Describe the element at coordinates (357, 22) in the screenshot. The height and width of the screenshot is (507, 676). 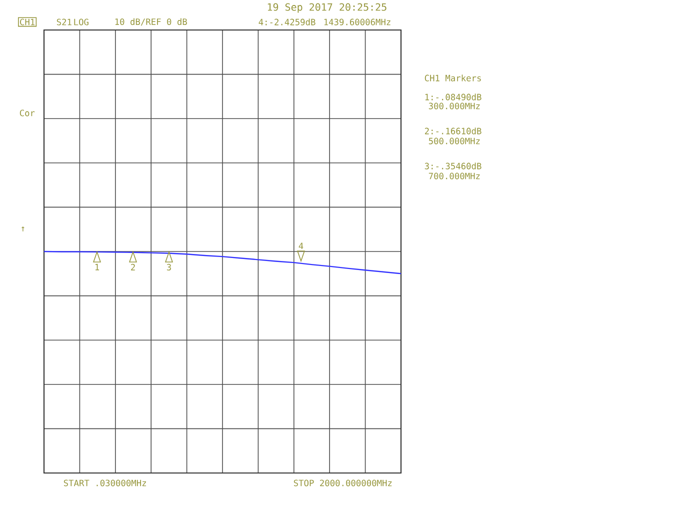
I see `text: 1439.60006MHz` at that location.